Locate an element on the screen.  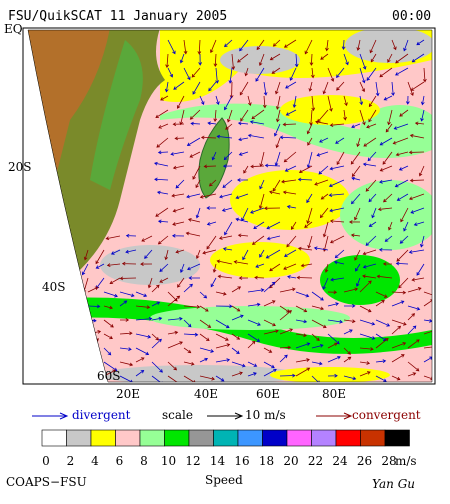
lon-label: 60E is located at coordinates (268, 394).